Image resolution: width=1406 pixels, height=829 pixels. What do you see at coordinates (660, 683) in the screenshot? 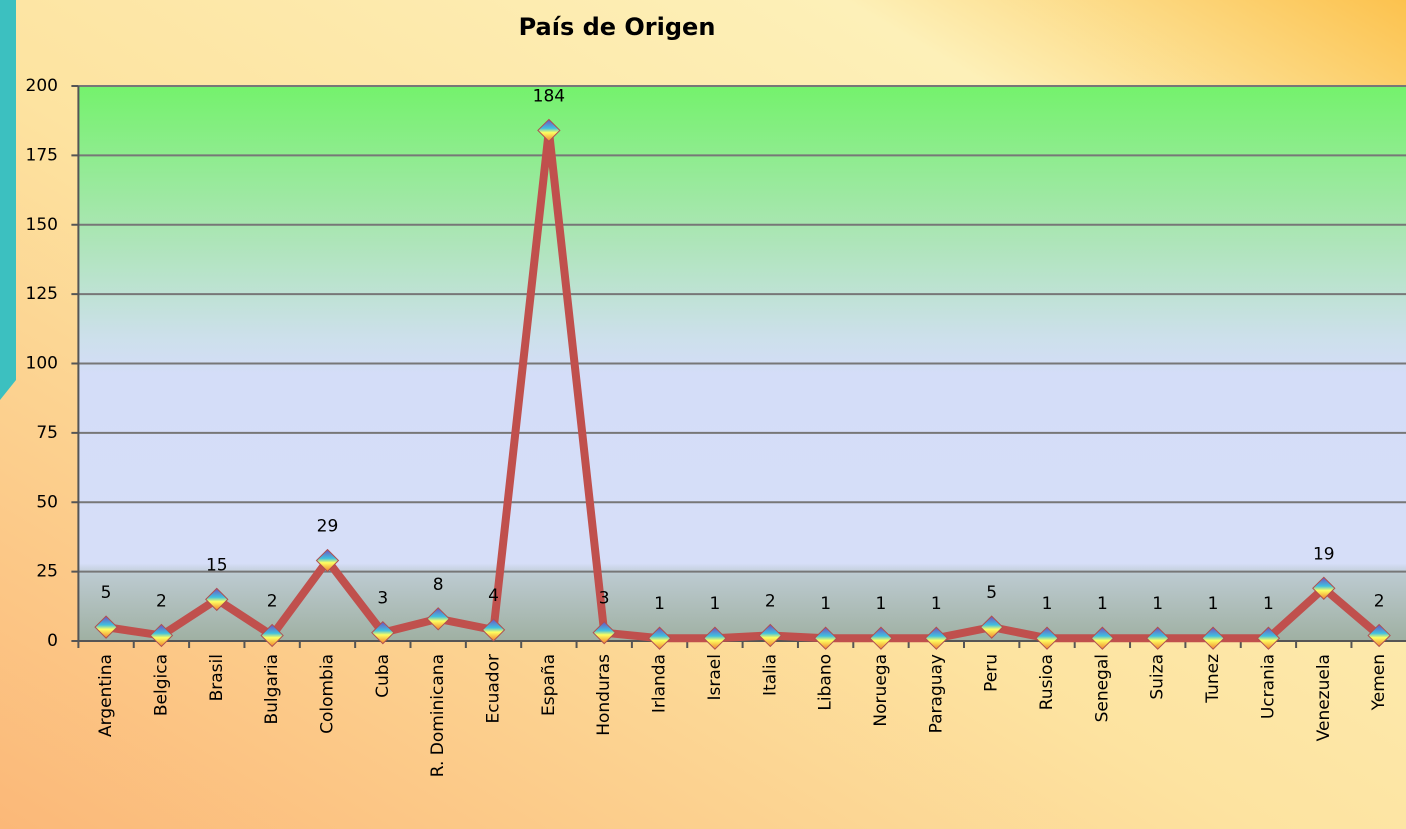
I see `x-tick-label: Irlanda` at bounding box center [660, 683].